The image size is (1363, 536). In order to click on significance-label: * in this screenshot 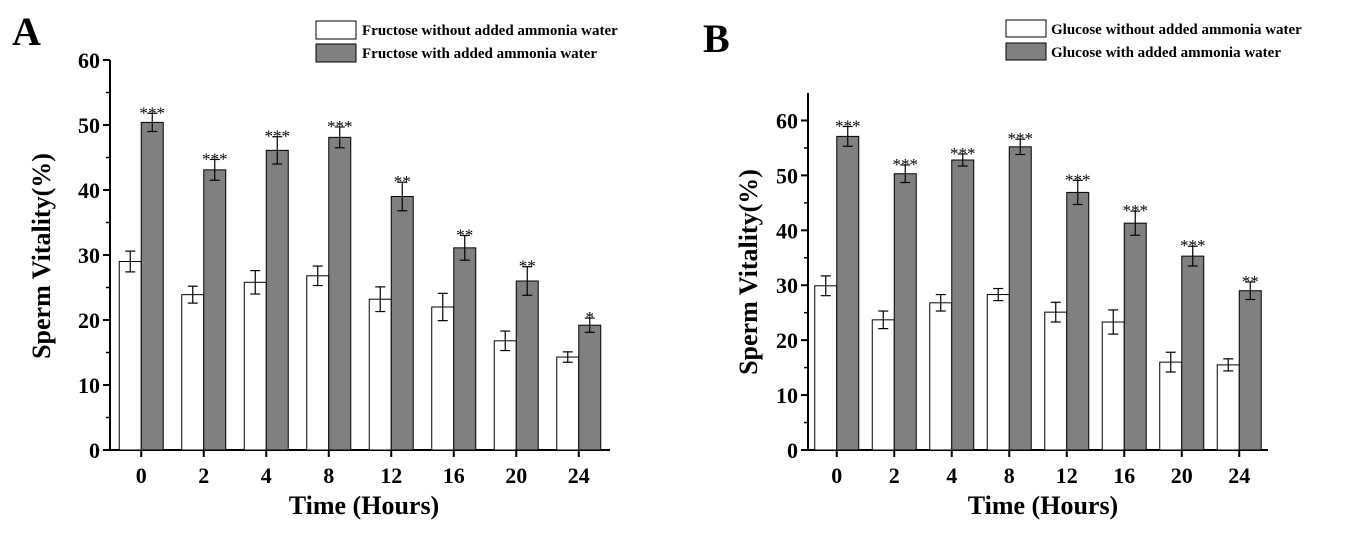, I will do `click(590, 317)`.